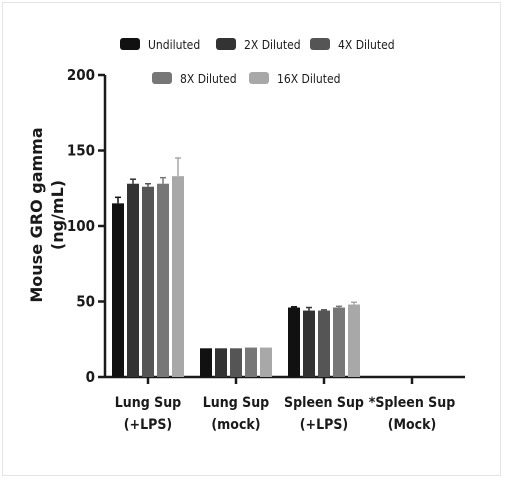  What do you see at coordinates (174, 45) in the screenshot?
I see `legend-label: Undiluted` at bounding box center [174, 45].